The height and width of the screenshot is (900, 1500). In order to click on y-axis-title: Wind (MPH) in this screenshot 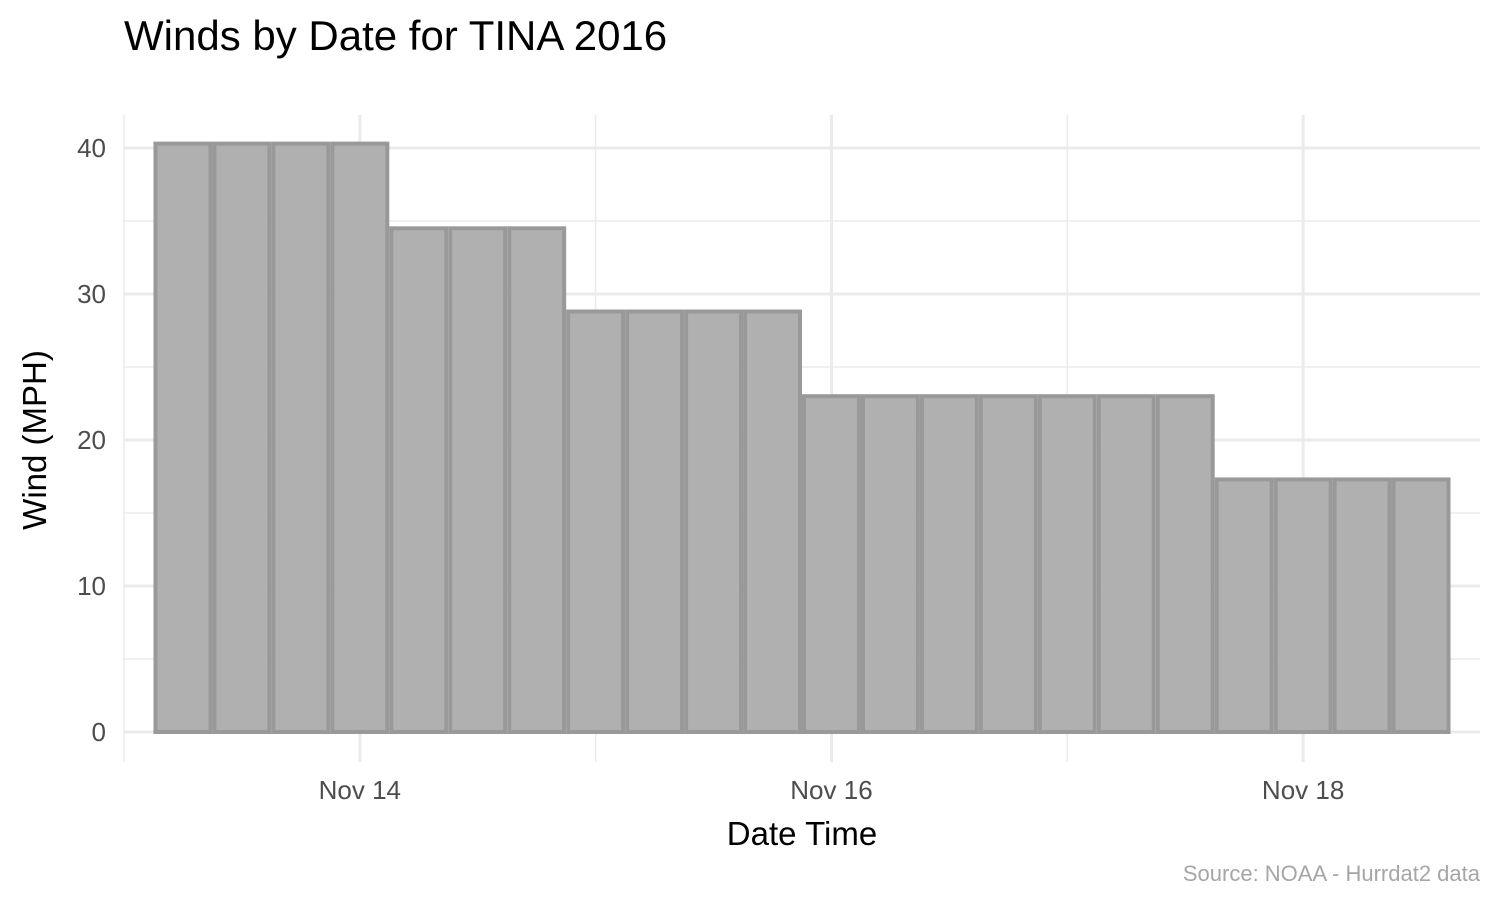, I will do `click(34, 440)`.